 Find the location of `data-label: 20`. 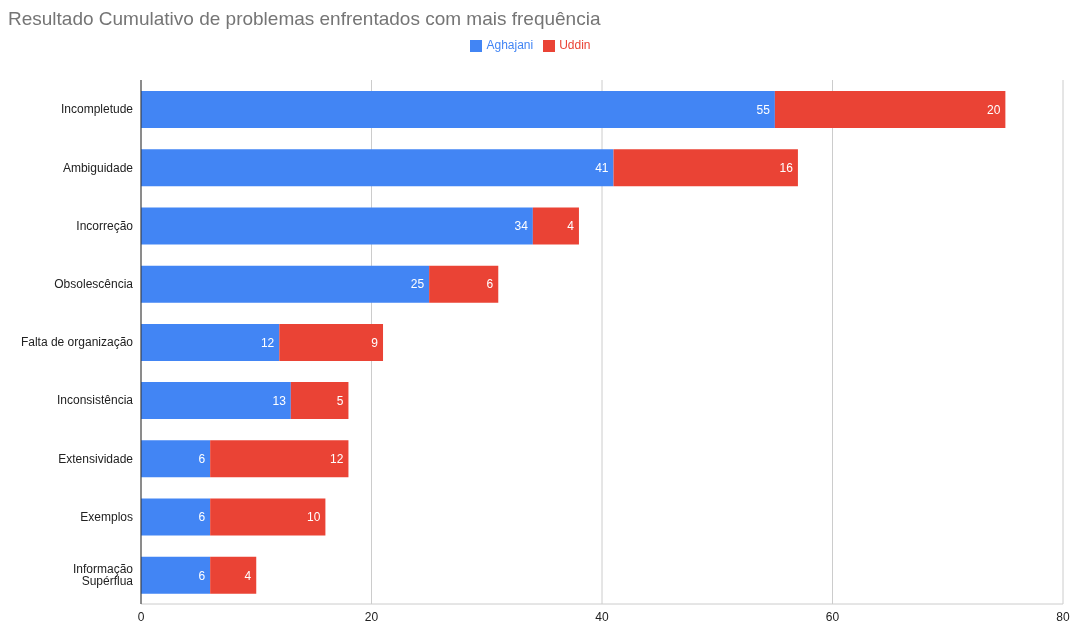

data-label: 20 is located at coordinates (994, 109).